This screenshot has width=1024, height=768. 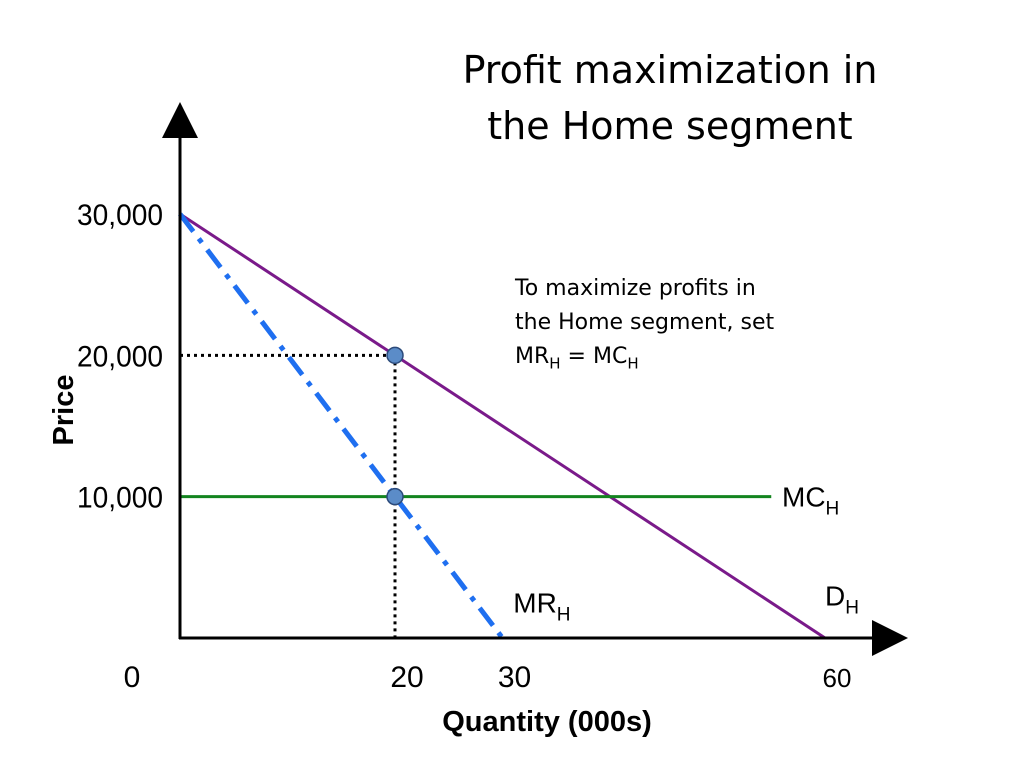 I want to click on annotation-line-3: MRH = MCH, so click(x=705, y=360).